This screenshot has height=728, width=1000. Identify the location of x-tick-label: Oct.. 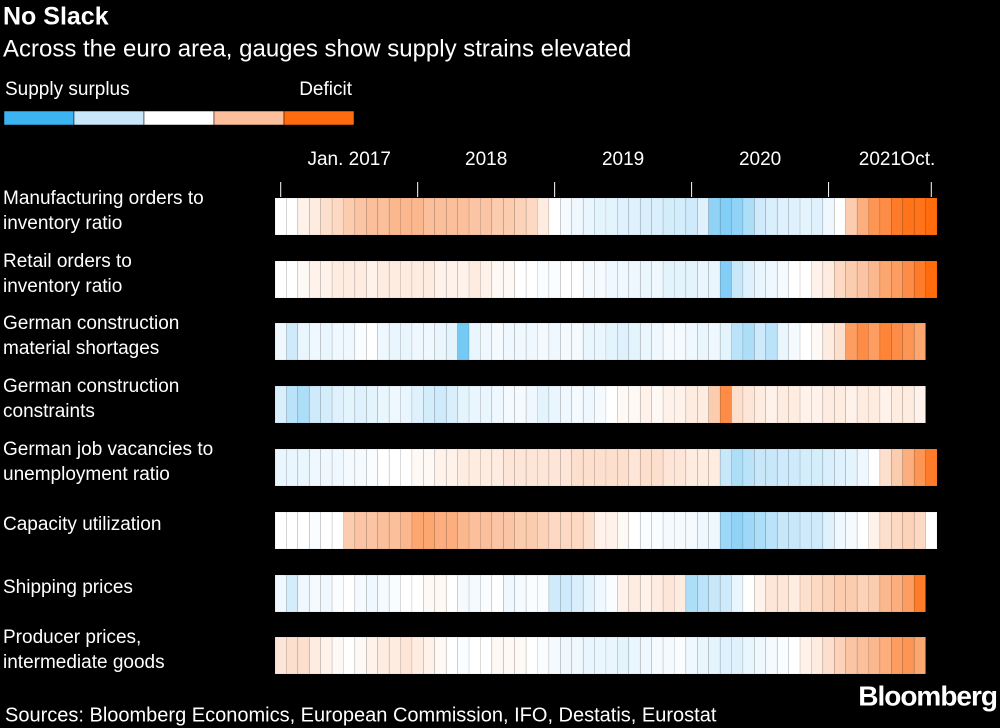
(917, 159).